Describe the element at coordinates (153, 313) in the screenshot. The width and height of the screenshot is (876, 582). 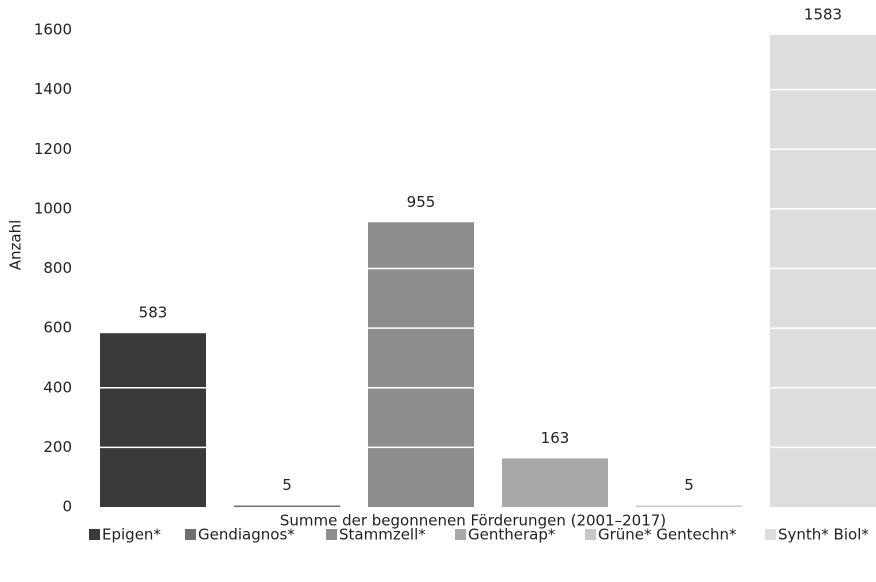
I see `data-label: 583` at that location.